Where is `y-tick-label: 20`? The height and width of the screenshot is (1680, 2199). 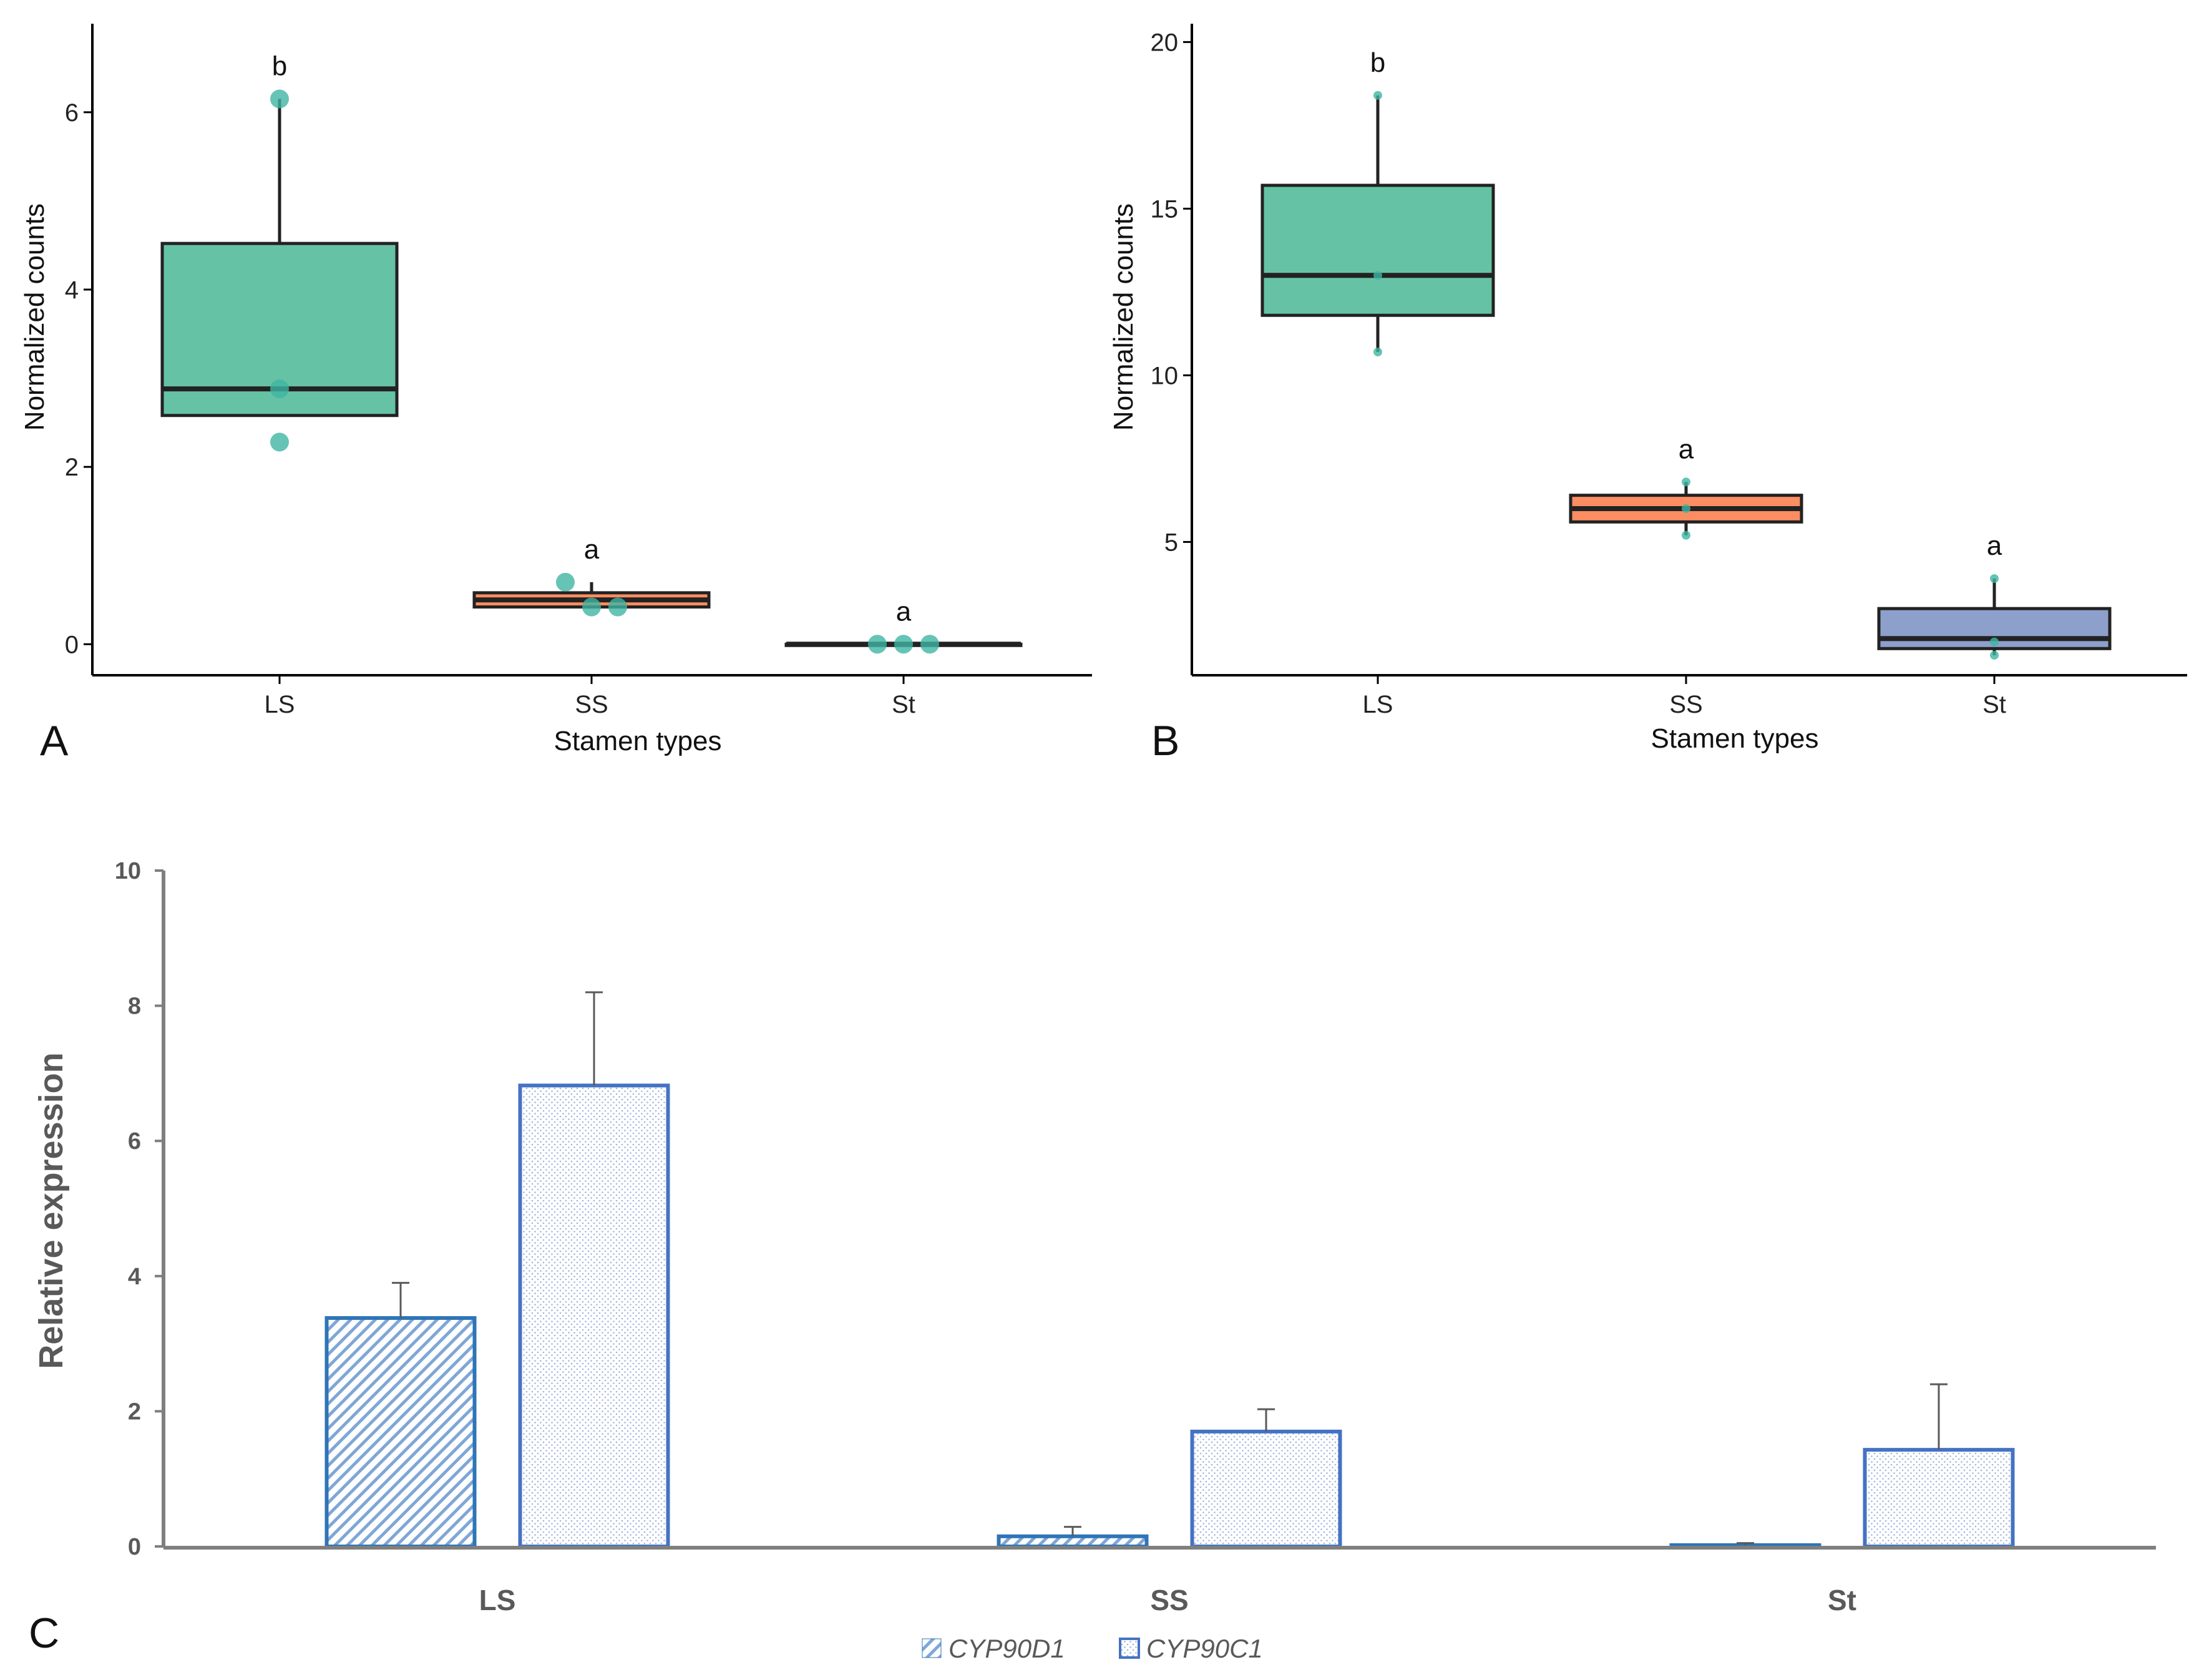
y-tick-label: 20 is located at coordinates (1165, 43).